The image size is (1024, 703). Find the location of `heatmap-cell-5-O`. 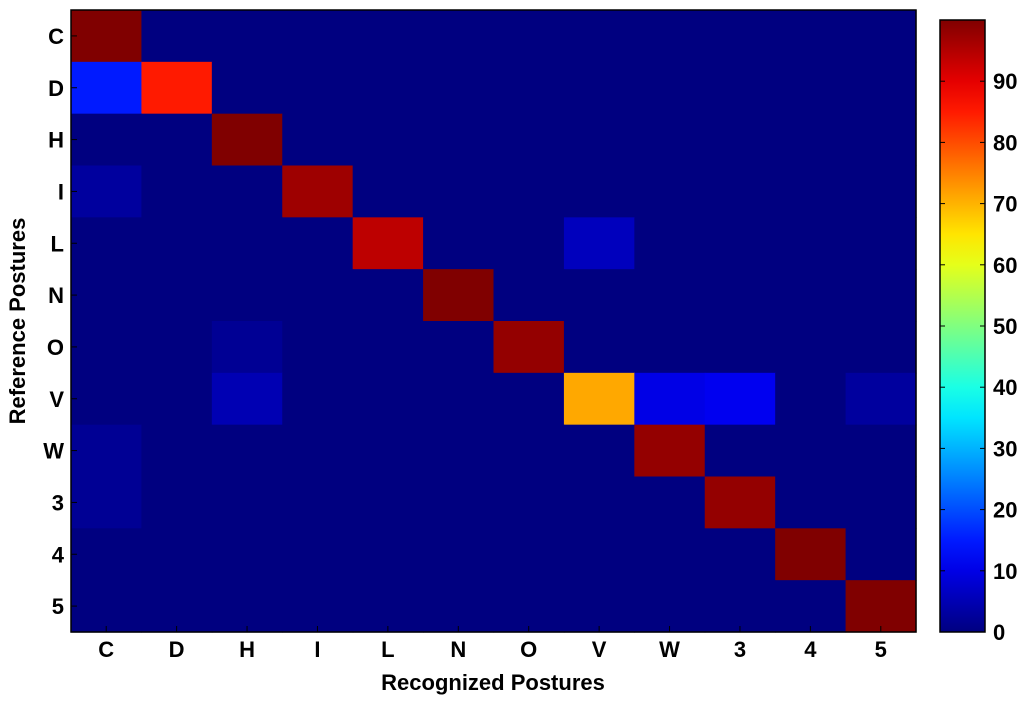

heatmap-cell-5-O is located at coordinates (529, 606).